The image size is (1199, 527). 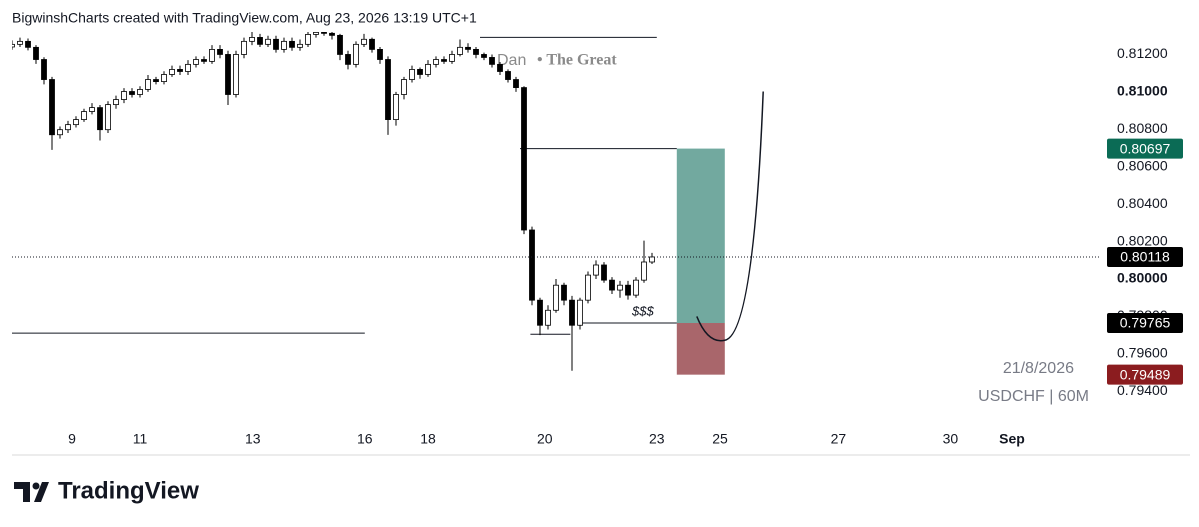 What do you see at coordinates (428, 439) in the screenshot?
I see `x-tick-label: 18` at bounding box center [428, 439].